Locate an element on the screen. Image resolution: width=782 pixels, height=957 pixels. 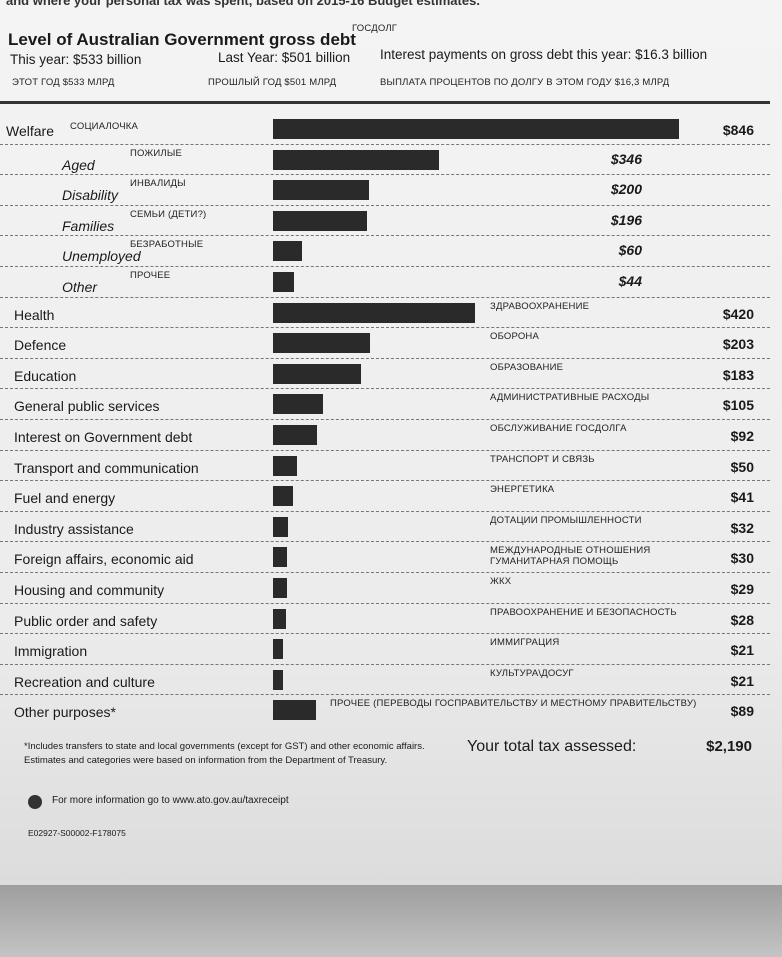
value-label: $200 is located at coordinates (626, 189).